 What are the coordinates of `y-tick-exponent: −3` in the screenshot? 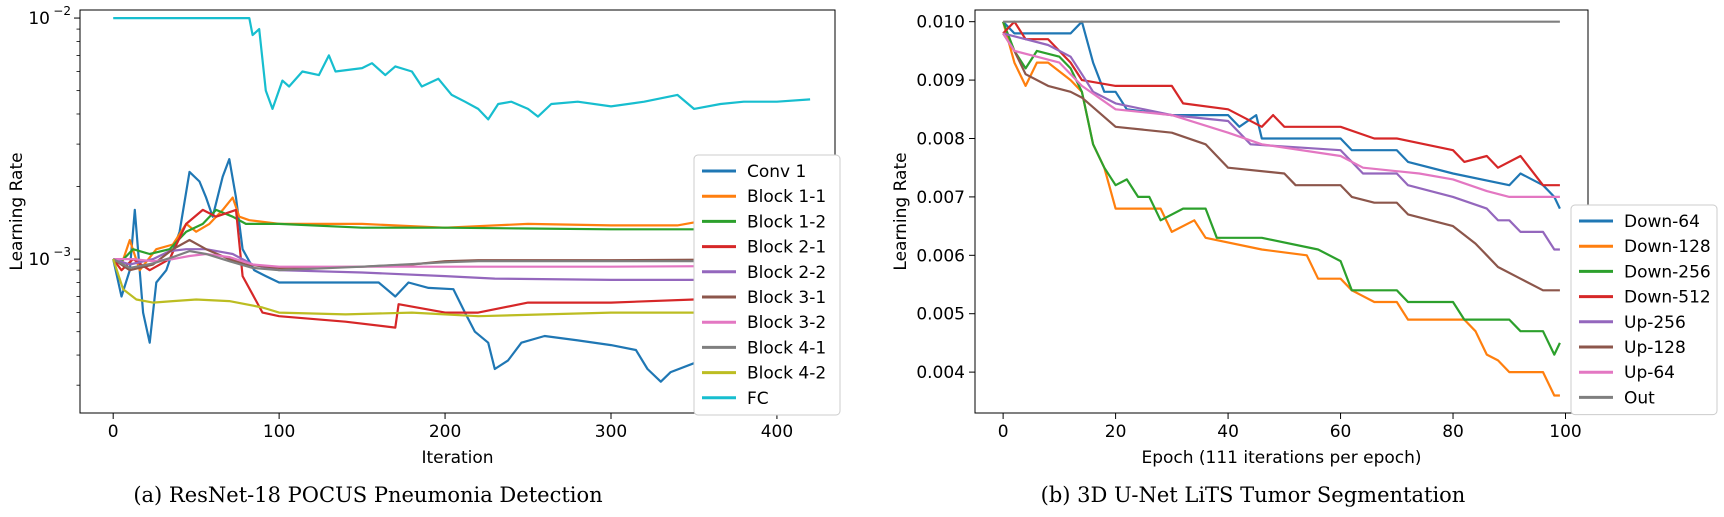 It's located at (62, 252).